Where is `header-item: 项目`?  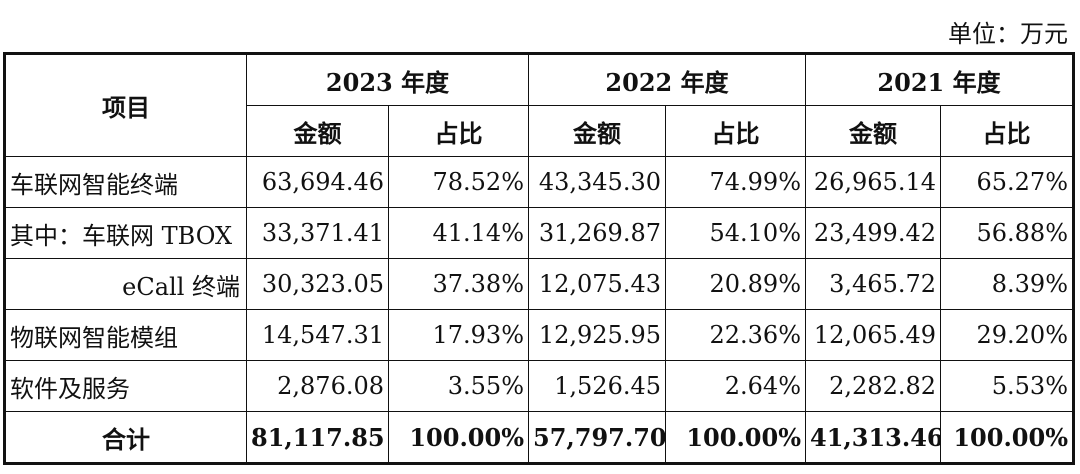 header-item: 项目 is located at coordinates (125, 105).